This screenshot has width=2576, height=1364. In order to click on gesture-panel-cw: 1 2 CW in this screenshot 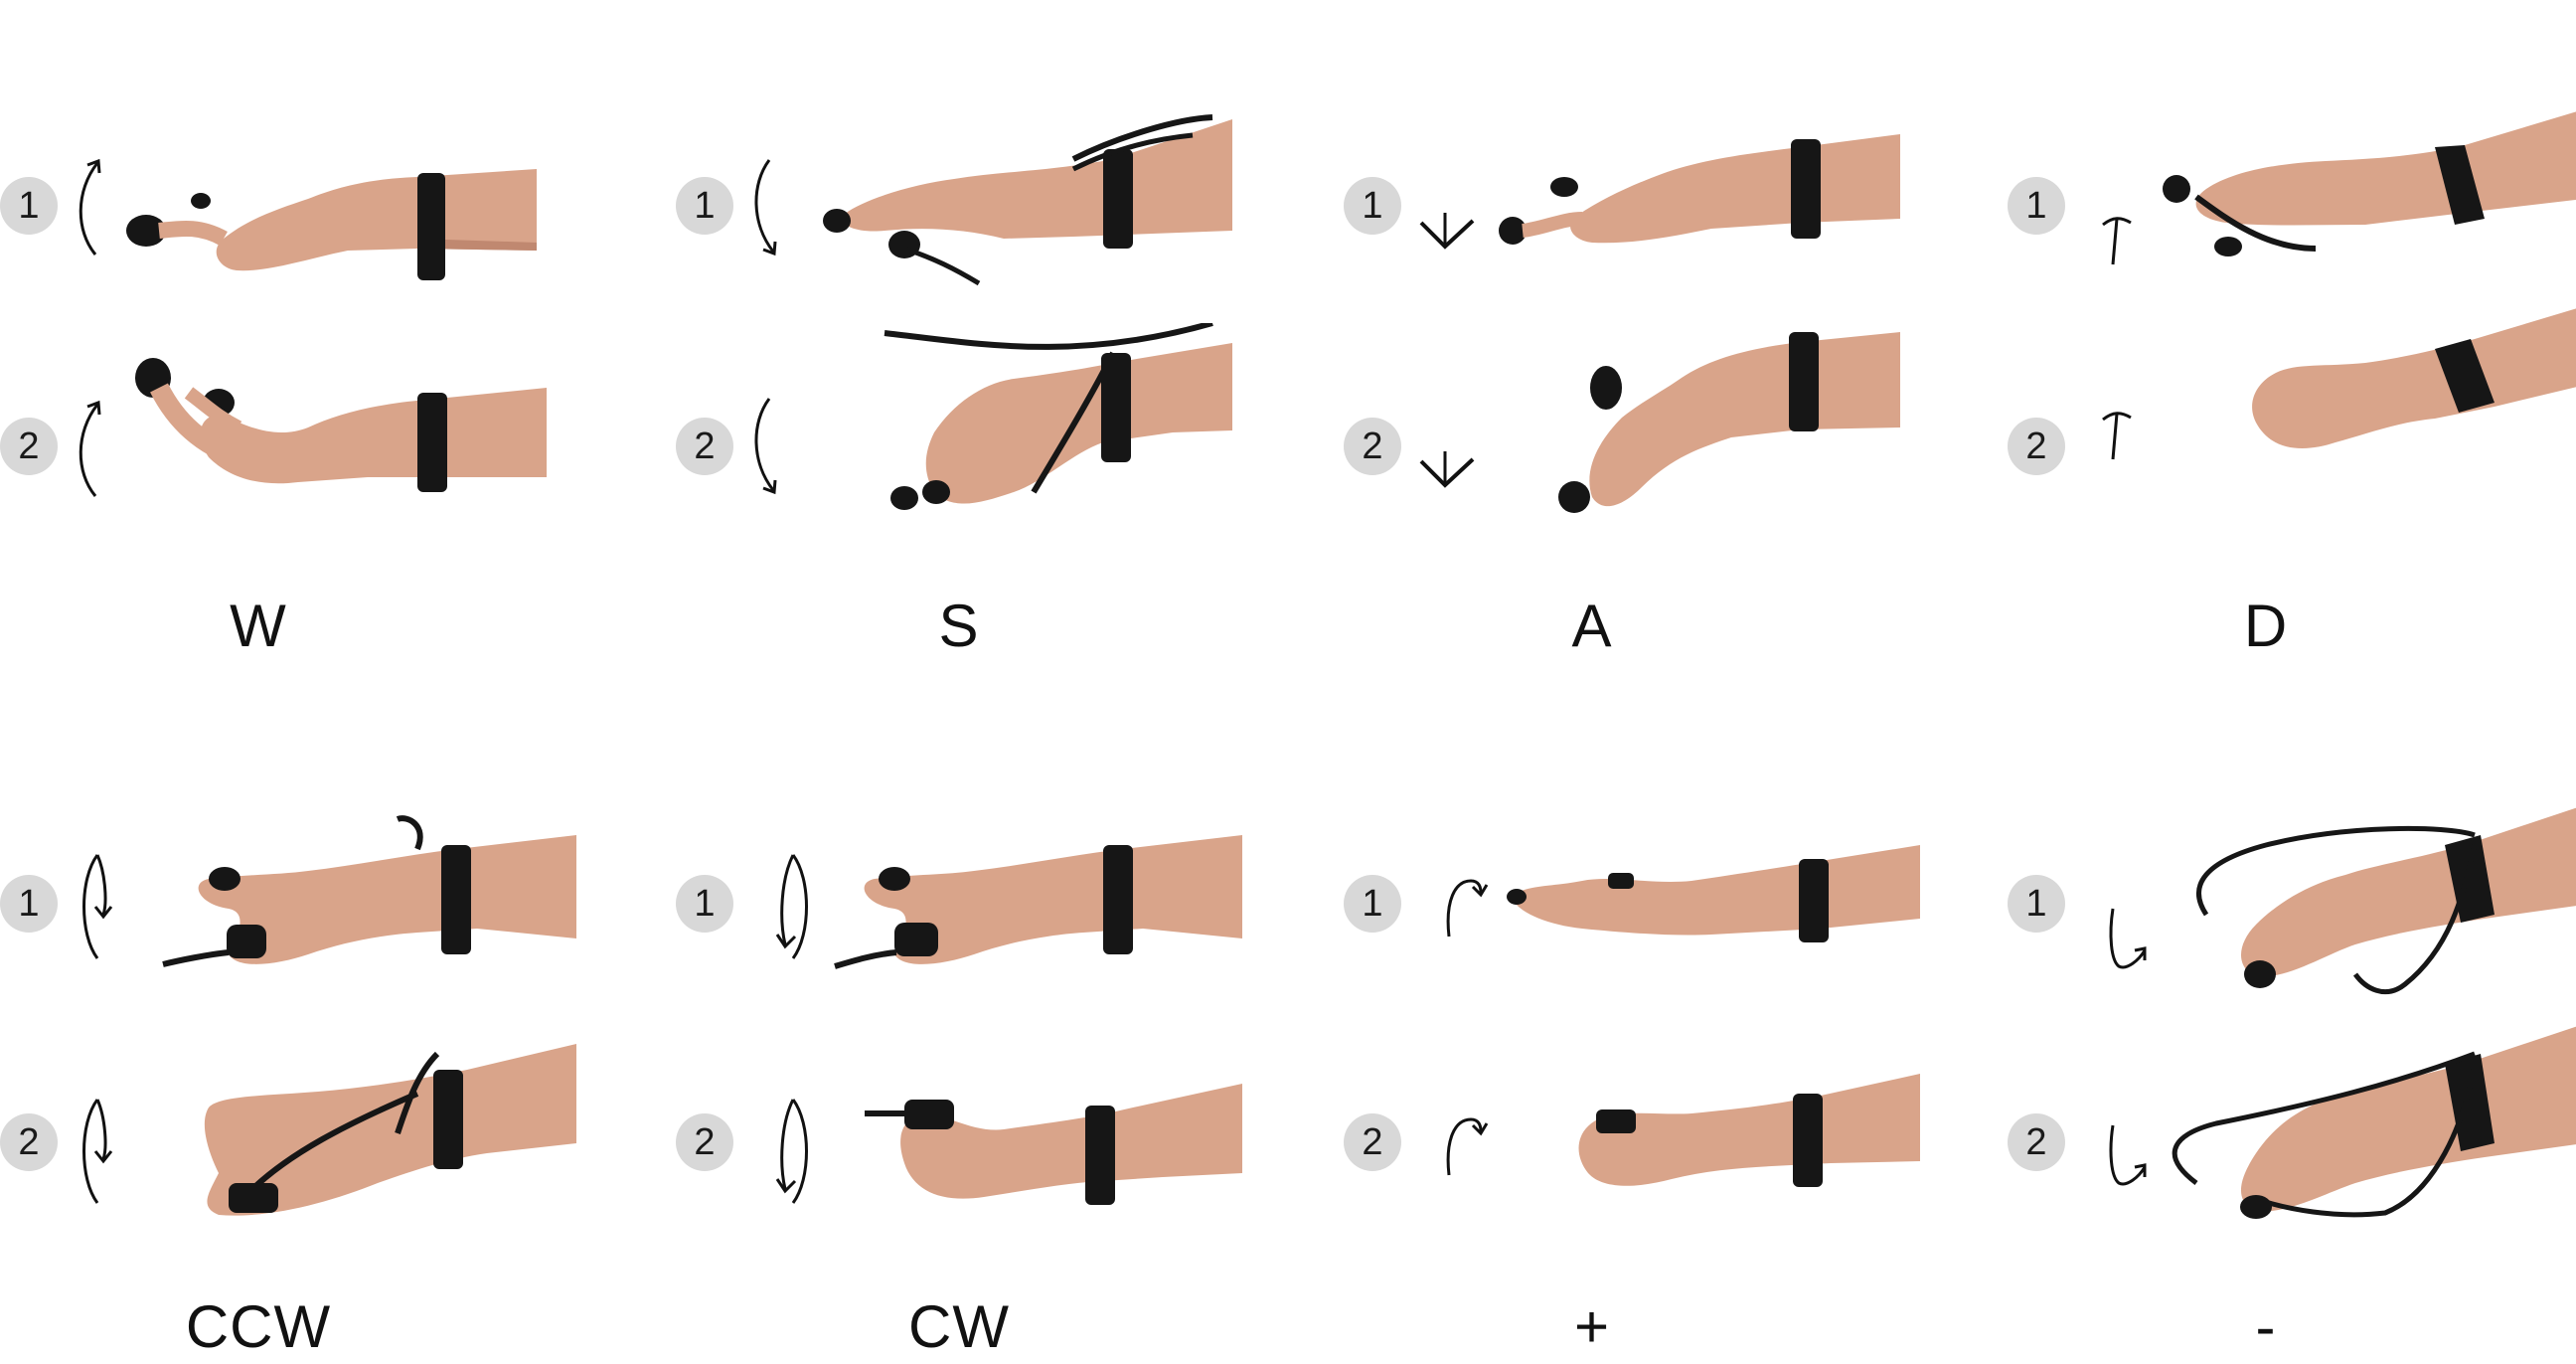, I will do `click(994, 1083)`.